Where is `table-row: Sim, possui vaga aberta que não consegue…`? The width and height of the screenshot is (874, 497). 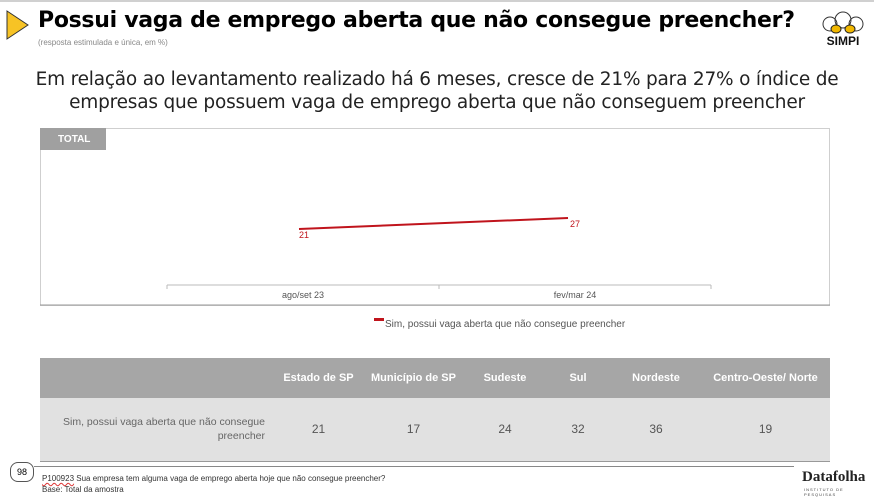 table-row: Sim, possui vaga aberta que não consegue… is located at coordinates (435, 430).